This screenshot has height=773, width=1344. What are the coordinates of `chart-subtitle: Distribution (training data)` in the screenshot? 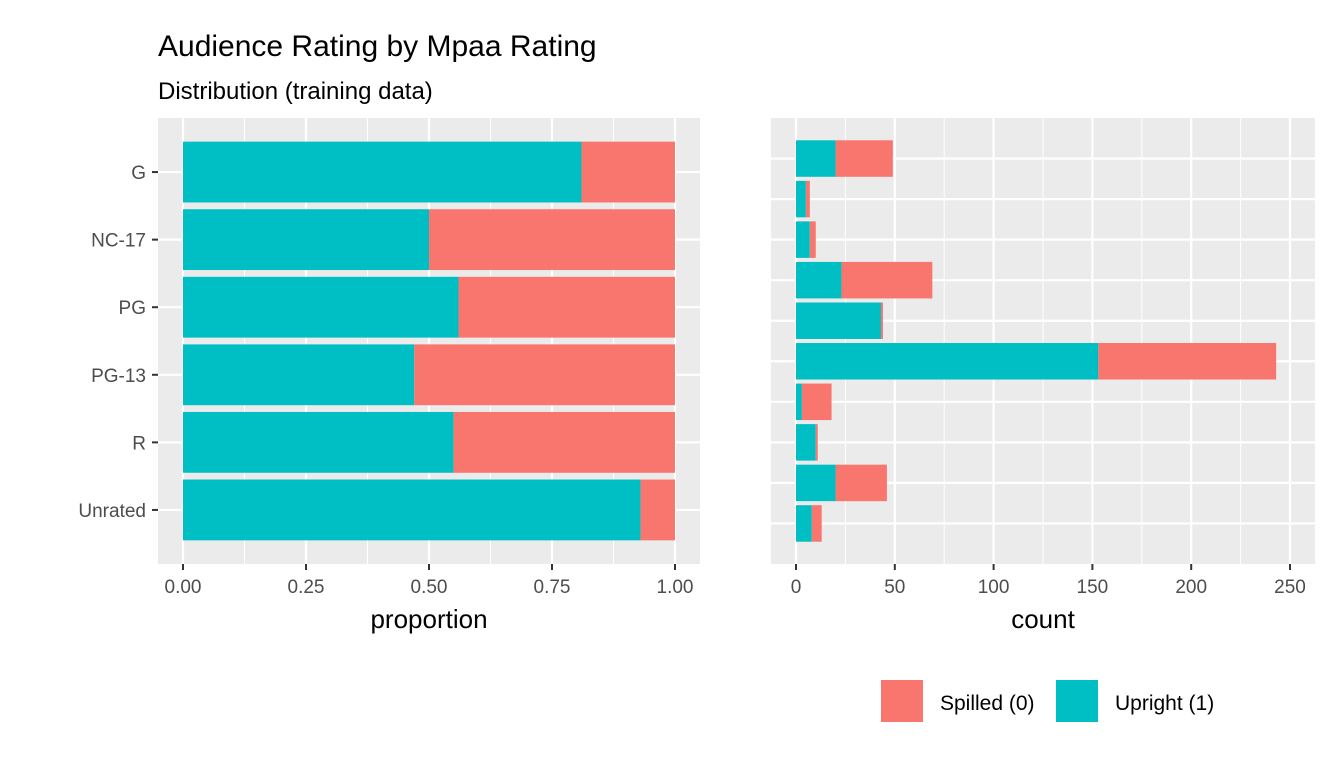 It's located at (295, 91).